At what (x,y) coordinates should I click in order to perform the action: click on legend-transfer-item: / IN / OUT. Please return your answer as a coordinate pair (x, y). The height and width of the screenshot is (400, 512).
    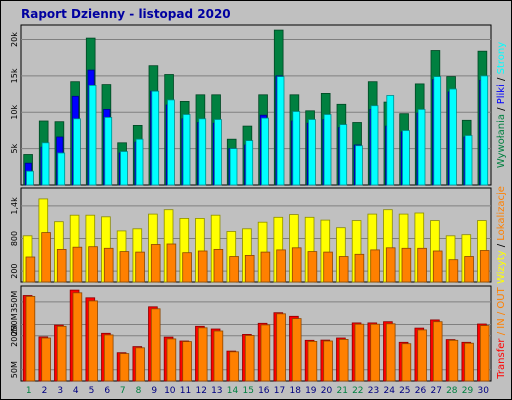
    Looking at the image, I should click on (501, 312).